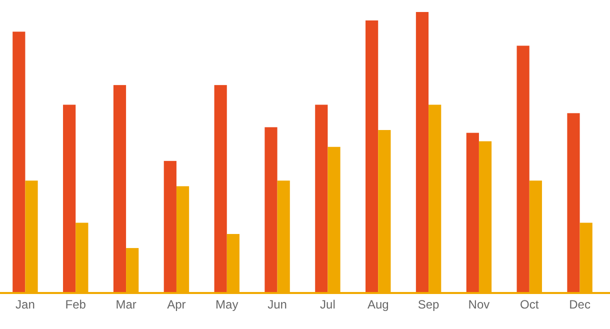  Describe the element at coordinates (75, 305) in the screenshot. I see `x-tick-label: Feb` at that location.